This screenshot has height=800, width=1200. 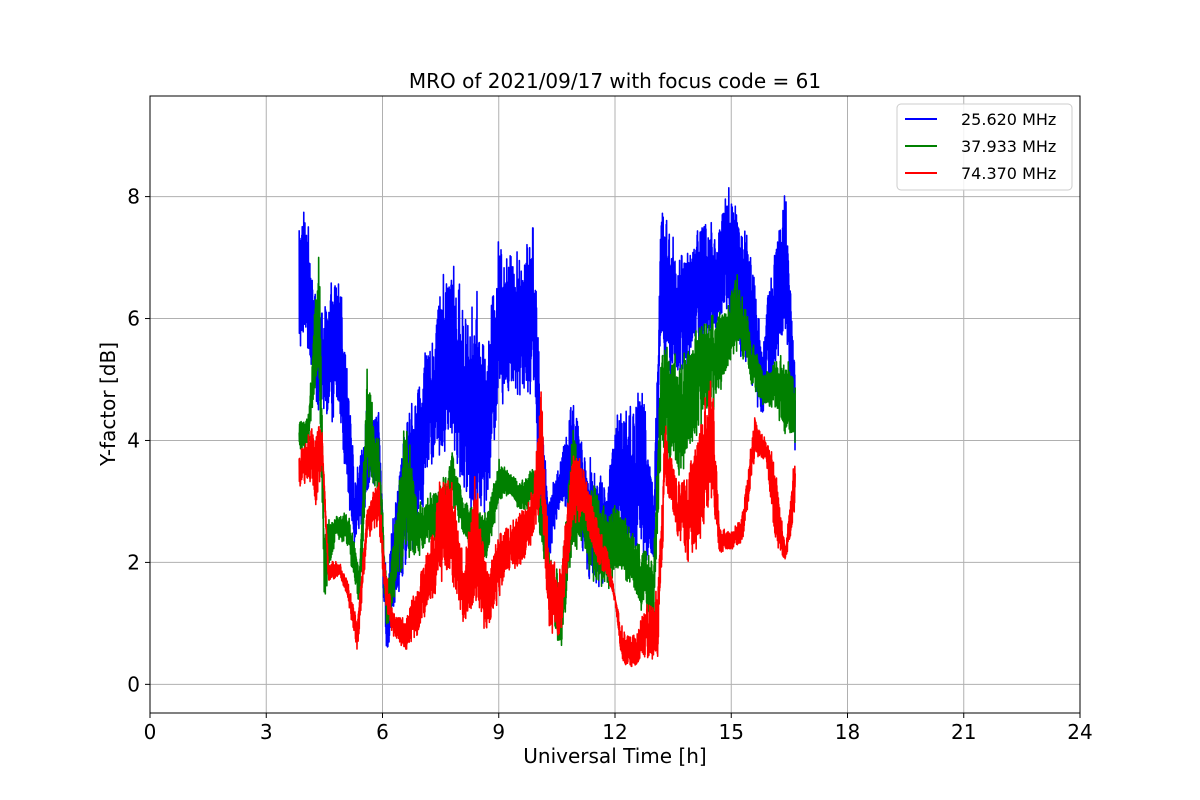 I want to click on x-tick-label: 6, so click(x=382, y=732).